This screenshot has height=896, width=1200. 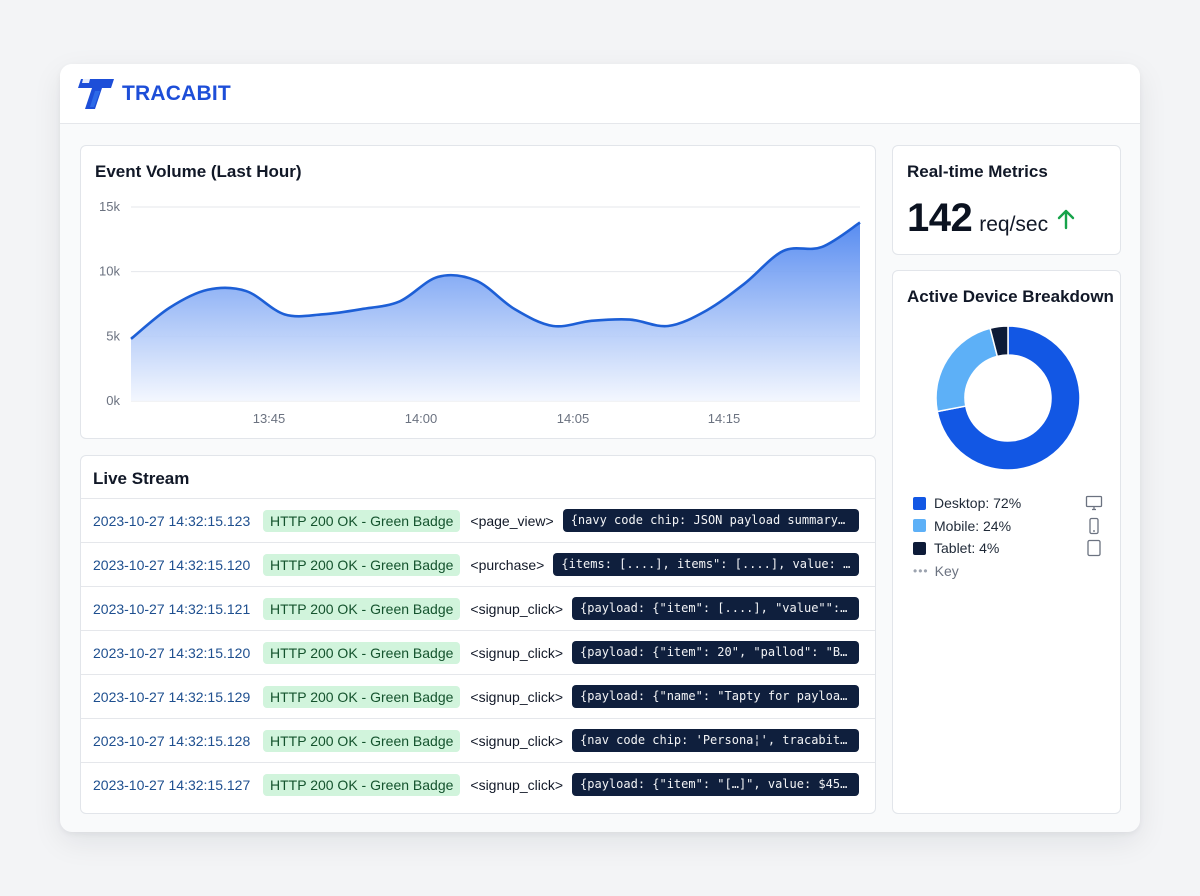 What do you see at coordinates (999, 341) in the screenshot?
I see `donut-segment-tablet` at bounding box center [999, 341].